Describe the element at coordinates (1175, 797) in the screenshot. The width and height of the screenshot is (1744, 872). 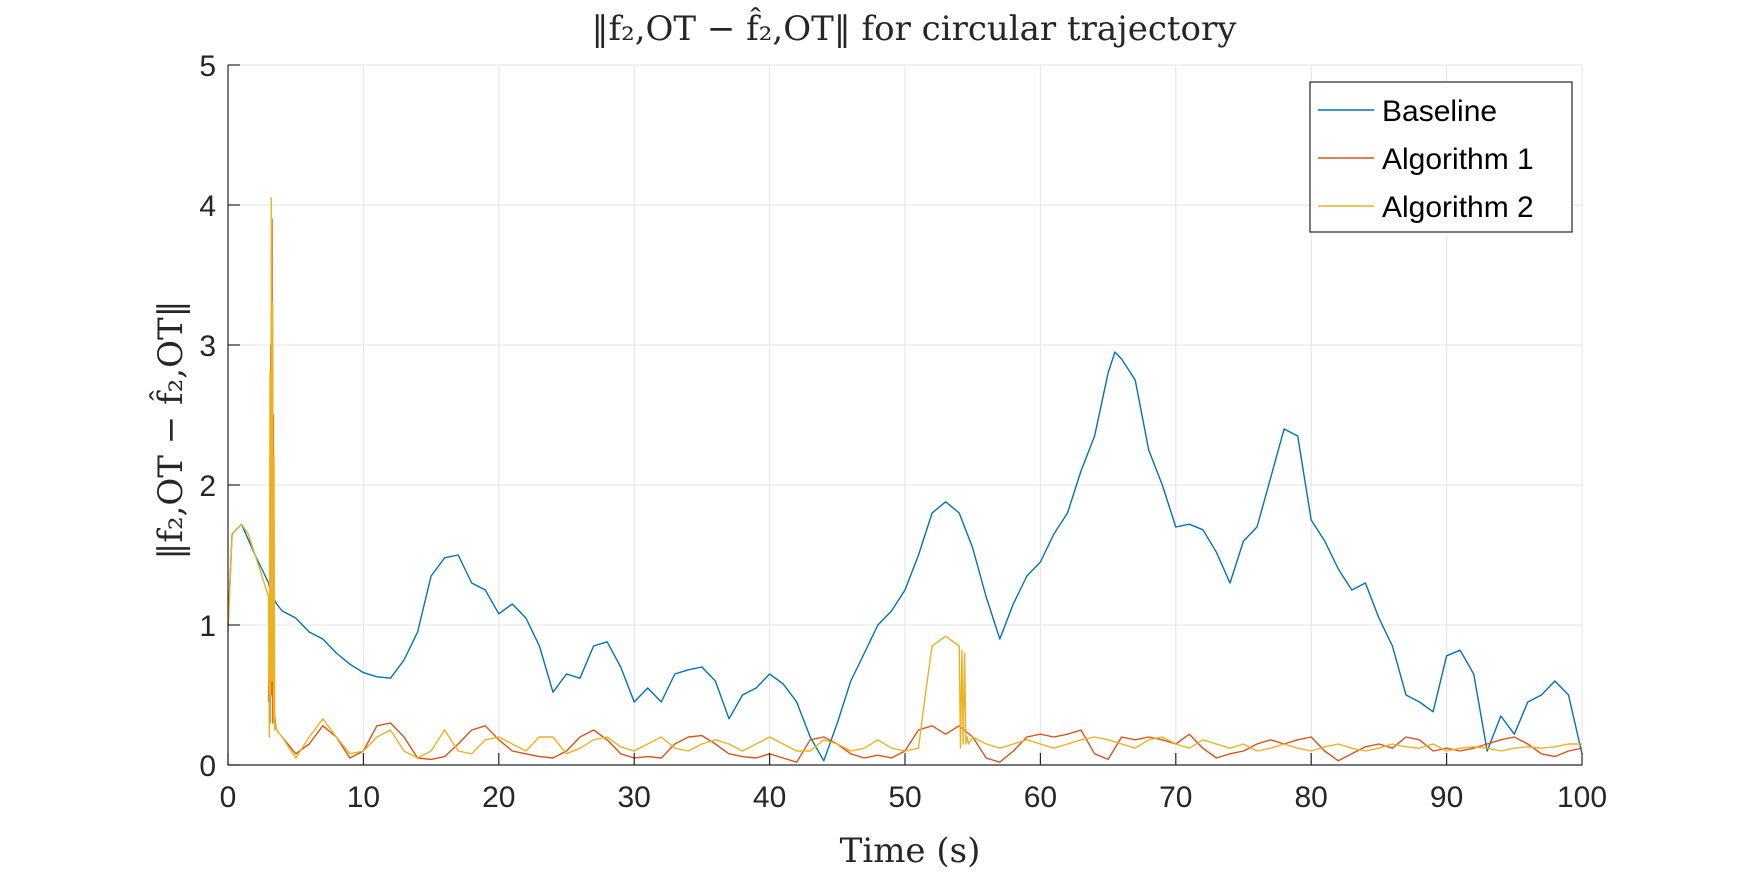
I see `x-tick-label: 70` at that location.